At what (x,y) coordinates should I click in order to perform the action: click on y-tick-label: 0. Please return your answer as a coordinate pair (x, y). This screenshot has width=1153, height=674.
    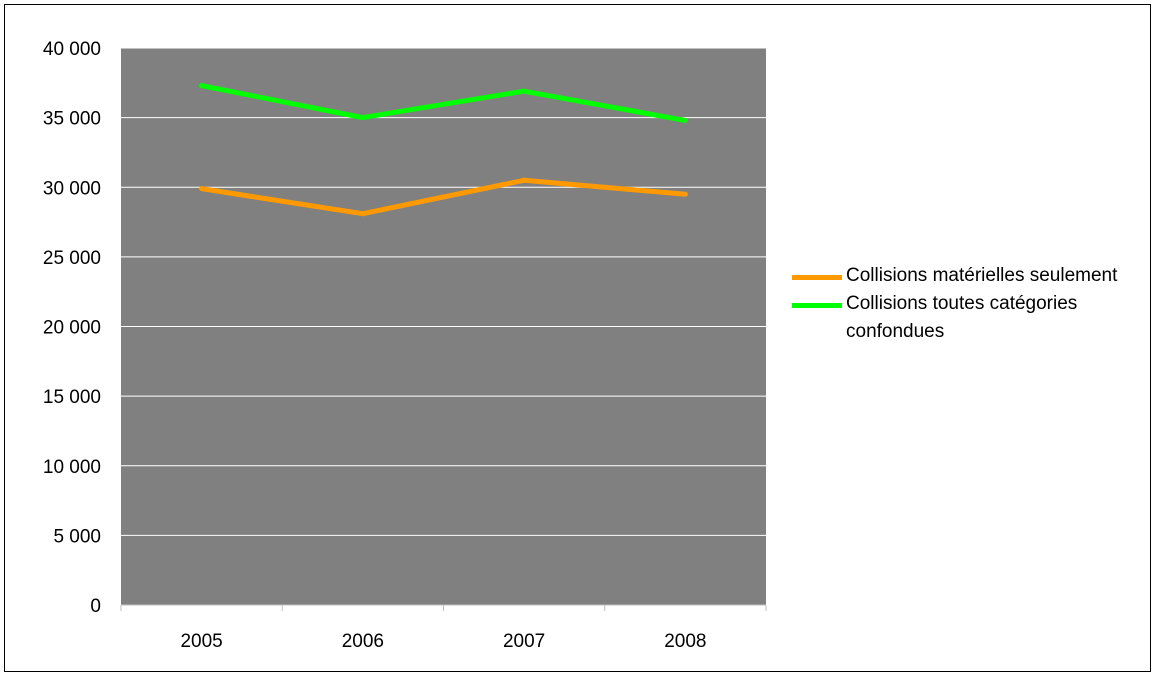
    Looking at the image, I should click on (95, 606).